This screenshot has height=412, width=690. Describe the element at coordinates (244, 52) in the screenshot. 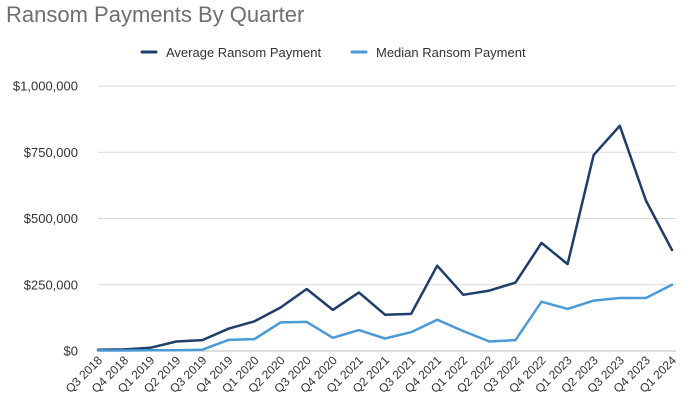

I see `legend-label: Average Ransom Payment` at that location.